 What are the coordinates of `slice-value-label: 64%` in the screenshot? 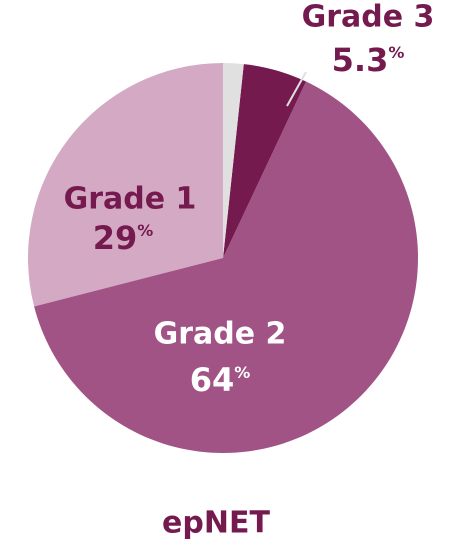 It's located at (220, 380).